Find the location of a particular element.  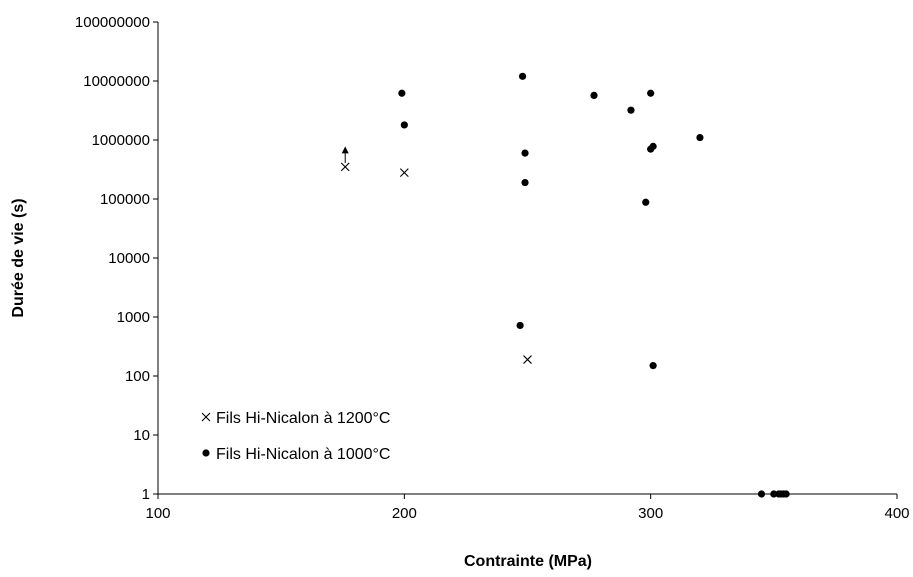

y-axis-label: Durée de vie (s) is located at coordinates (18, 257).